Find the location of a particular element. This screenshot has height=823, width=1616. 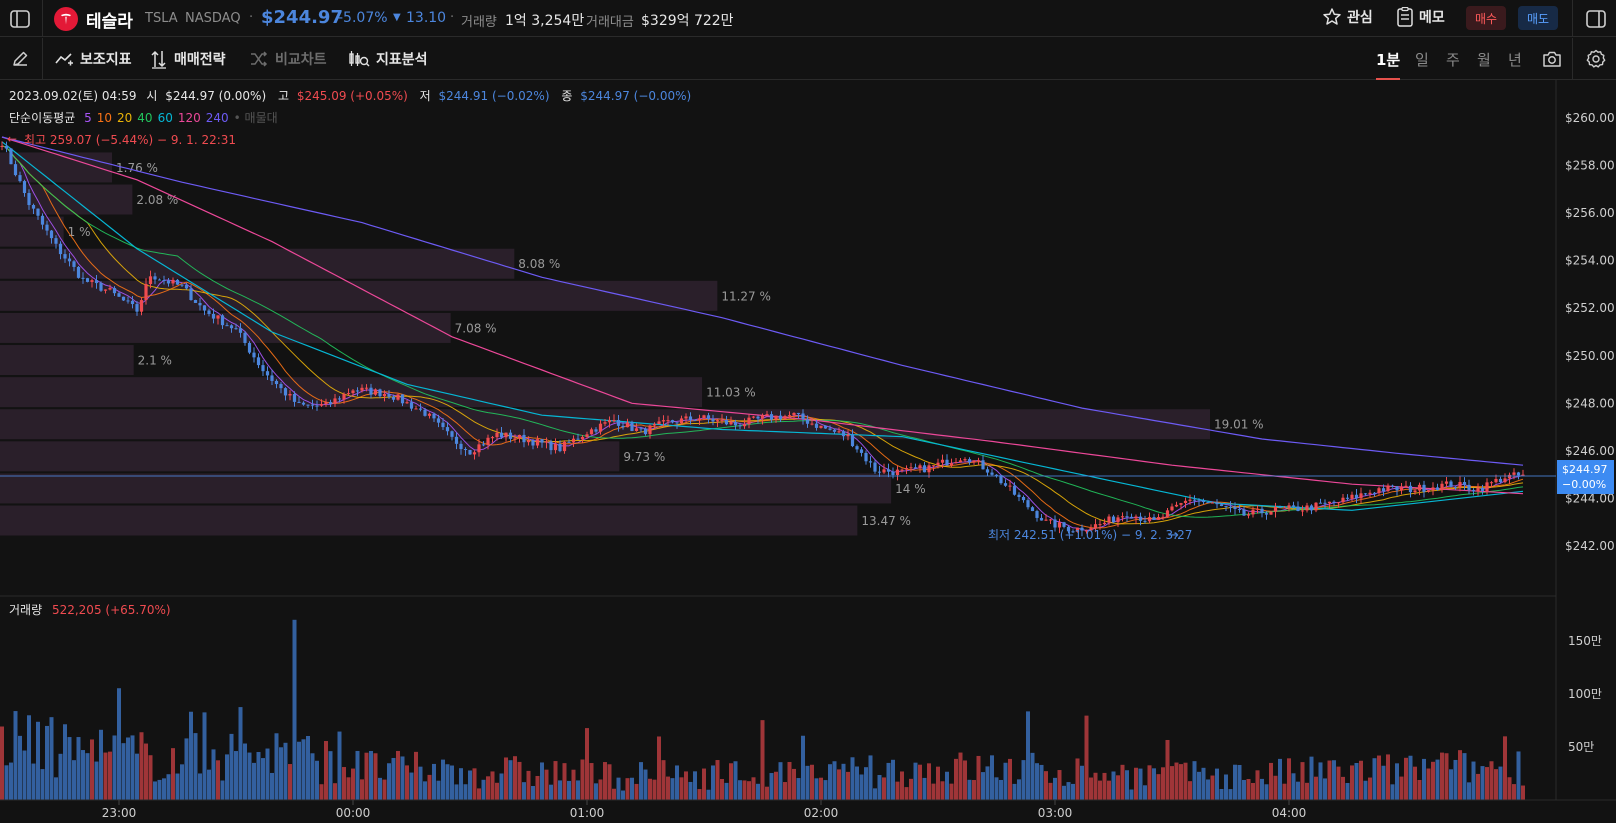

volume-profile-label: 11.27 % is located at coordinates (746, 296).